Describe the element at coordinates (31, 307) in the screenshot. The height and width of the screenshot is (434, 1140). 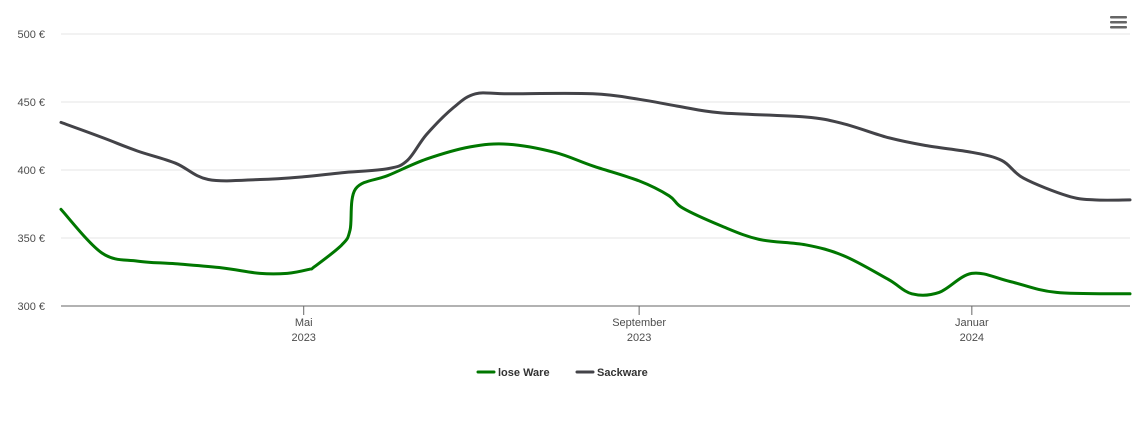
I see `y-tick-label: 300 €` at that location.